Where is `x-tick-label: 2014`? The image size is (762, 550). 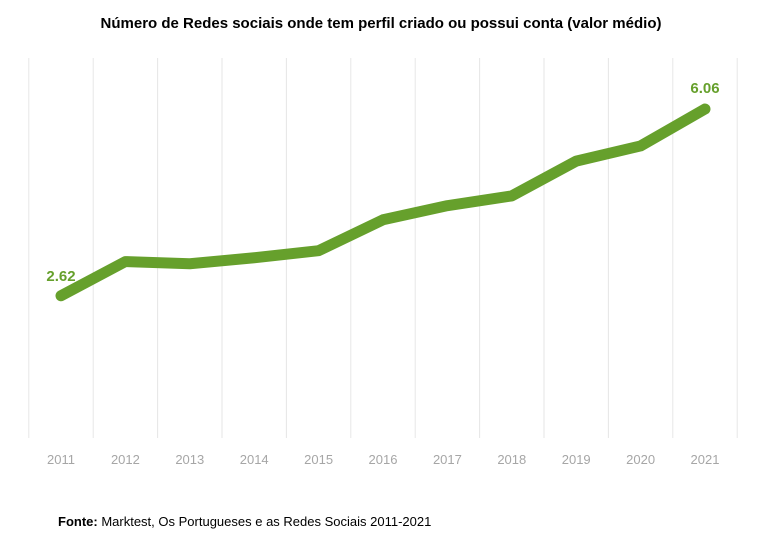
x-tick-label: 2014 is located at coordinates (254, 459).